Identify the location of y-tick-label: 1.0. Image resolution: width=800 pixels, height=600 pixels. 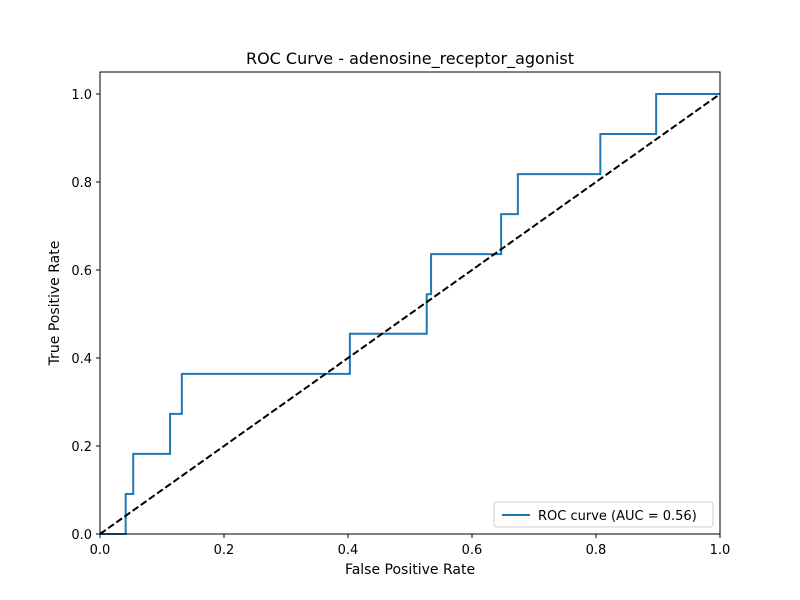
(81, 95).